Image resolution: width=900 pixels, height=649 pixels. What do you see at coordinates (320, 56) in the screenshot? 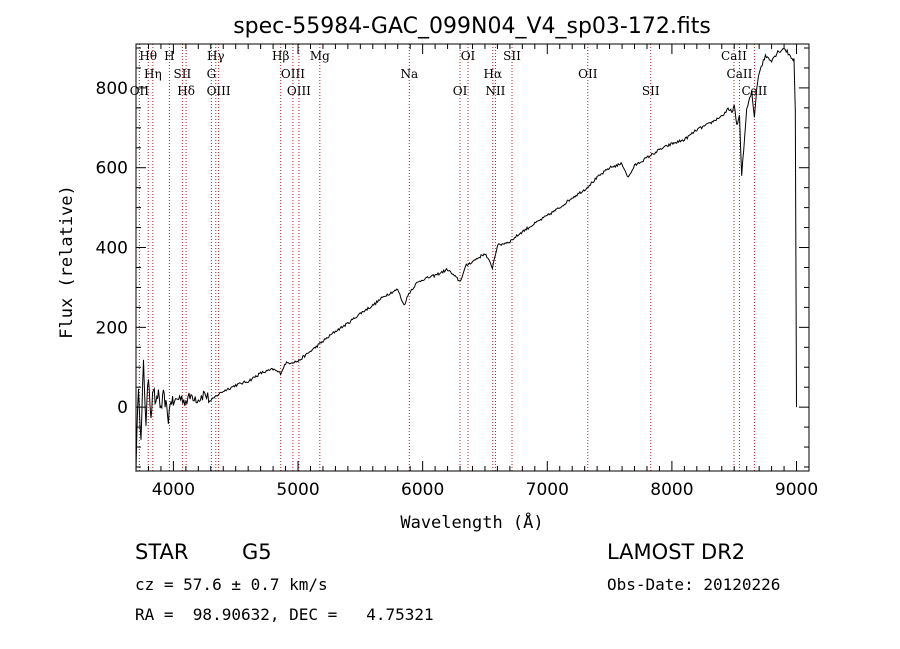
I see `annotation-label: Mg` at bounding box center [320, 56].